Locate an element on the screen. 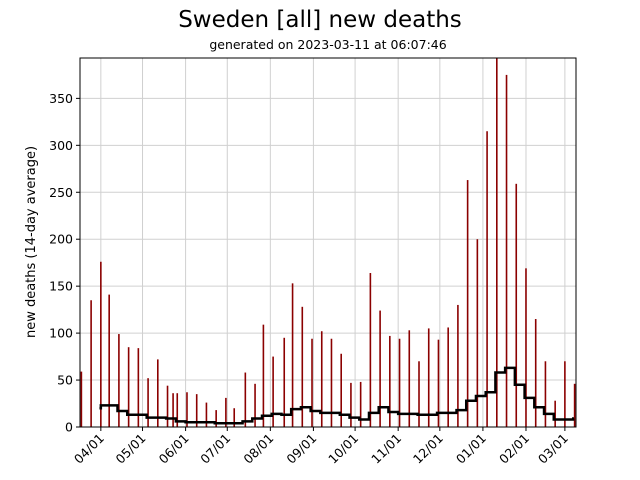  y-tick-label: 50 is located at coordinates (65, 380).